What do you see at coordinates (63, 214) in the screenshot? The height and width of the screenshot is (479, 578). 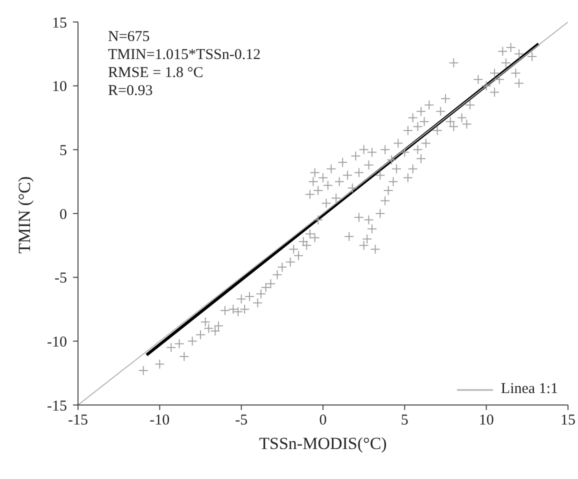 I see `y-tick-label: 0` at bounding box center [63, 214].